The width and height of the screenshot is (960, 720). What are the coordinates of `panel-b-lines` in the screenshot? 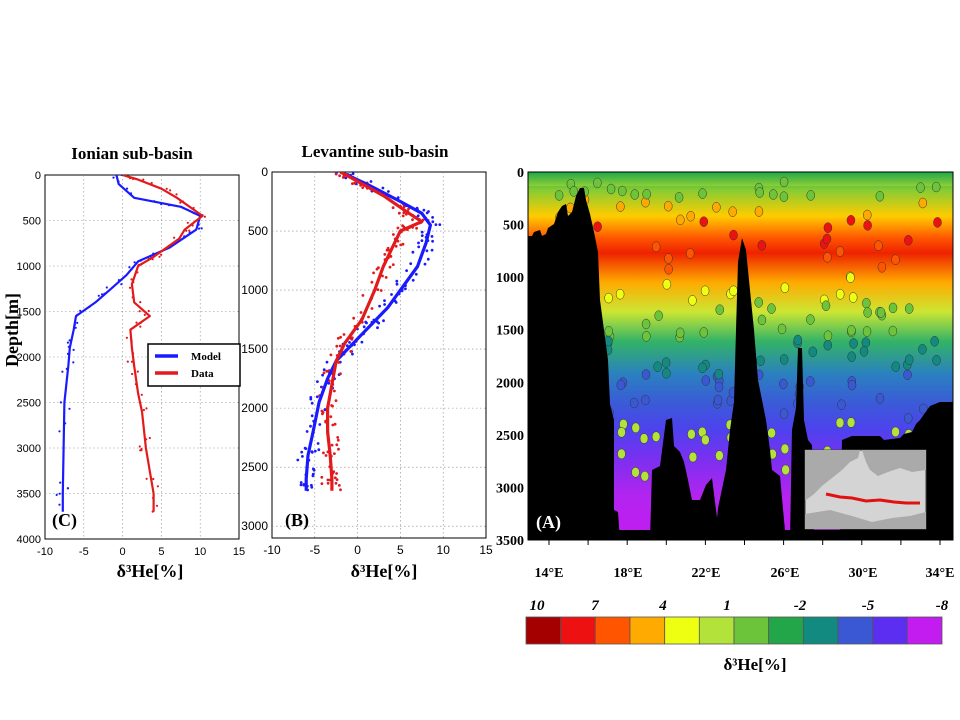 It's located at (368, 331).